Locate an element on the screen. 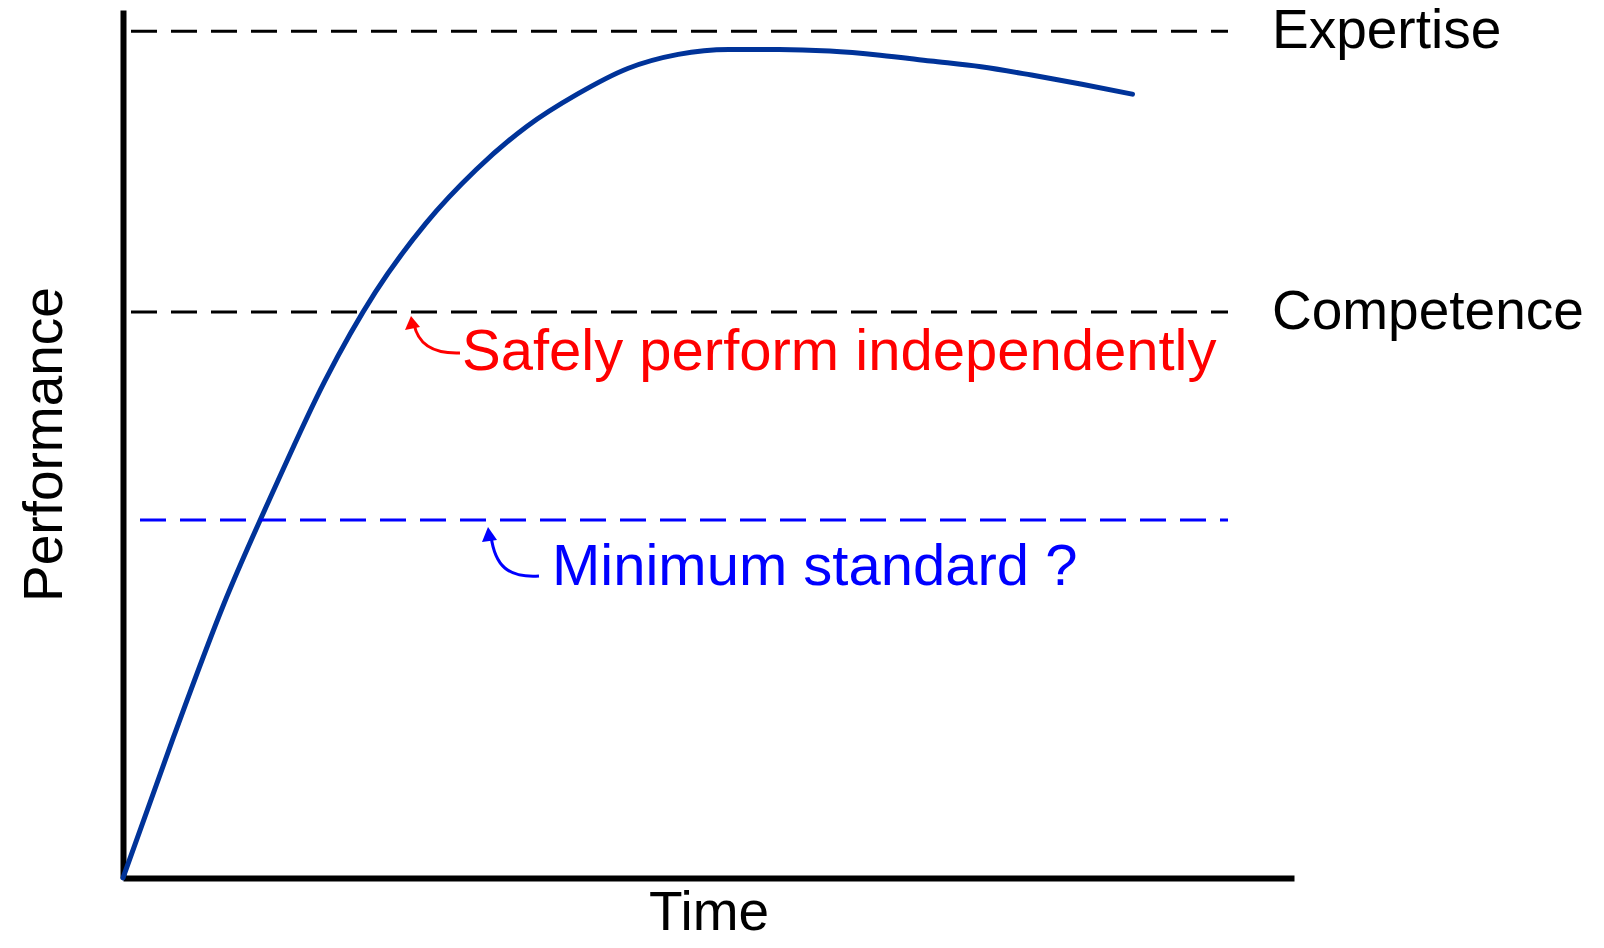 The width and height of the screenshot is (1604, 948). annotation: Minimum standard ? is located at coordinates (815, 564).